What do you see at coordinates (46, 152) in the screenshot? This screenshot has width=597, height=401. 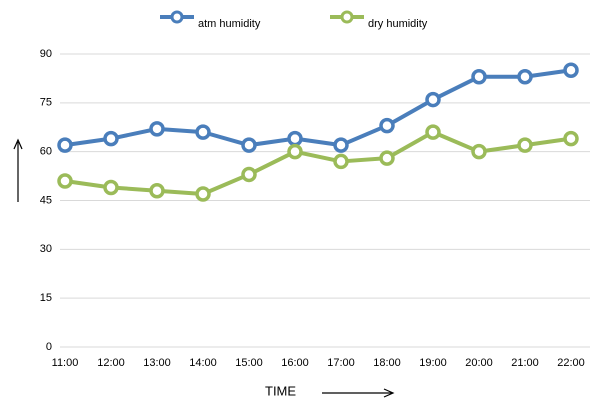 I see `y-tick-label: 60` at bounding box center [46, 152].